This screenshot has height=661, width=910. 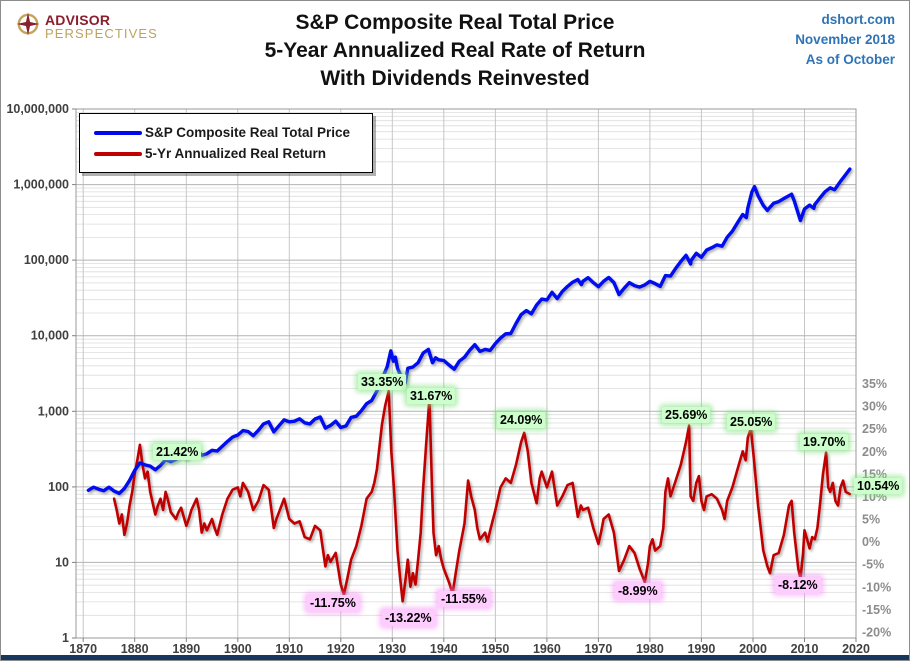 What do you see at coordinates (495, 649) in the screenshot?
I see `svg-text: 1950` at bounding box center [495, 649].